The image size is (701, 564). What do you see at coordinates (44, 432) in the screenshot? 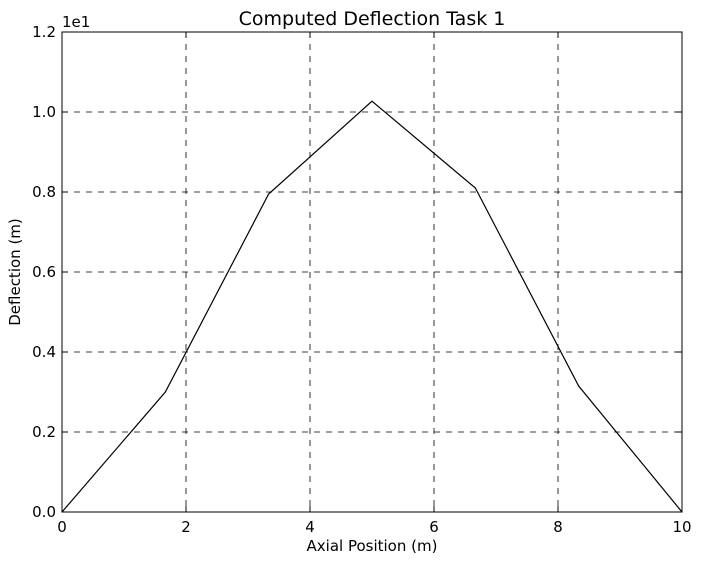
I see `y-tick-label: 0.2` at bounding box center [44, 432].